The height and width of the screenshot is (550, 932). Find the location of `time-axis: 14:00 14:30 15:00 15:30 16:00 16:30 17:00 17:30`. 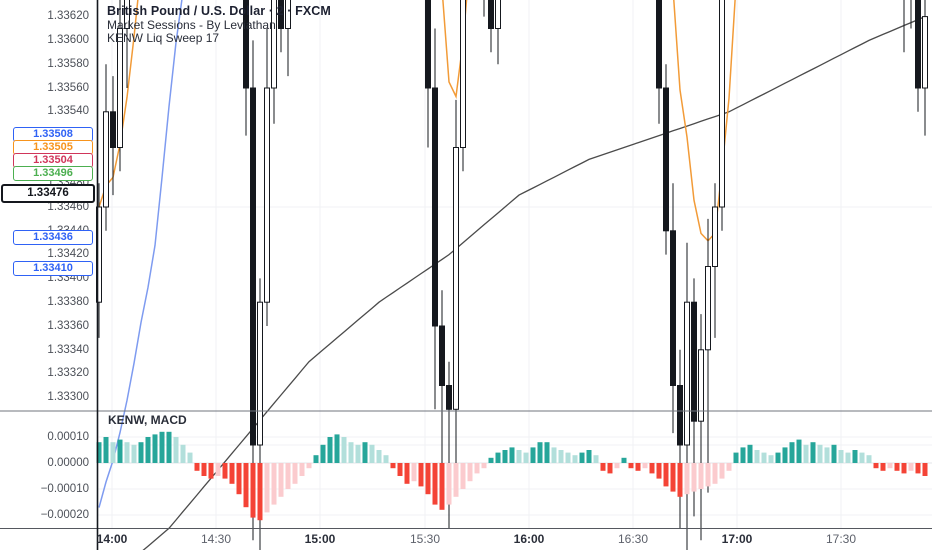

time-axis: 14:00 14:30 15:00 15:30 16:00 16:30 17:00 17:30 is located at coordinates (514, 539).